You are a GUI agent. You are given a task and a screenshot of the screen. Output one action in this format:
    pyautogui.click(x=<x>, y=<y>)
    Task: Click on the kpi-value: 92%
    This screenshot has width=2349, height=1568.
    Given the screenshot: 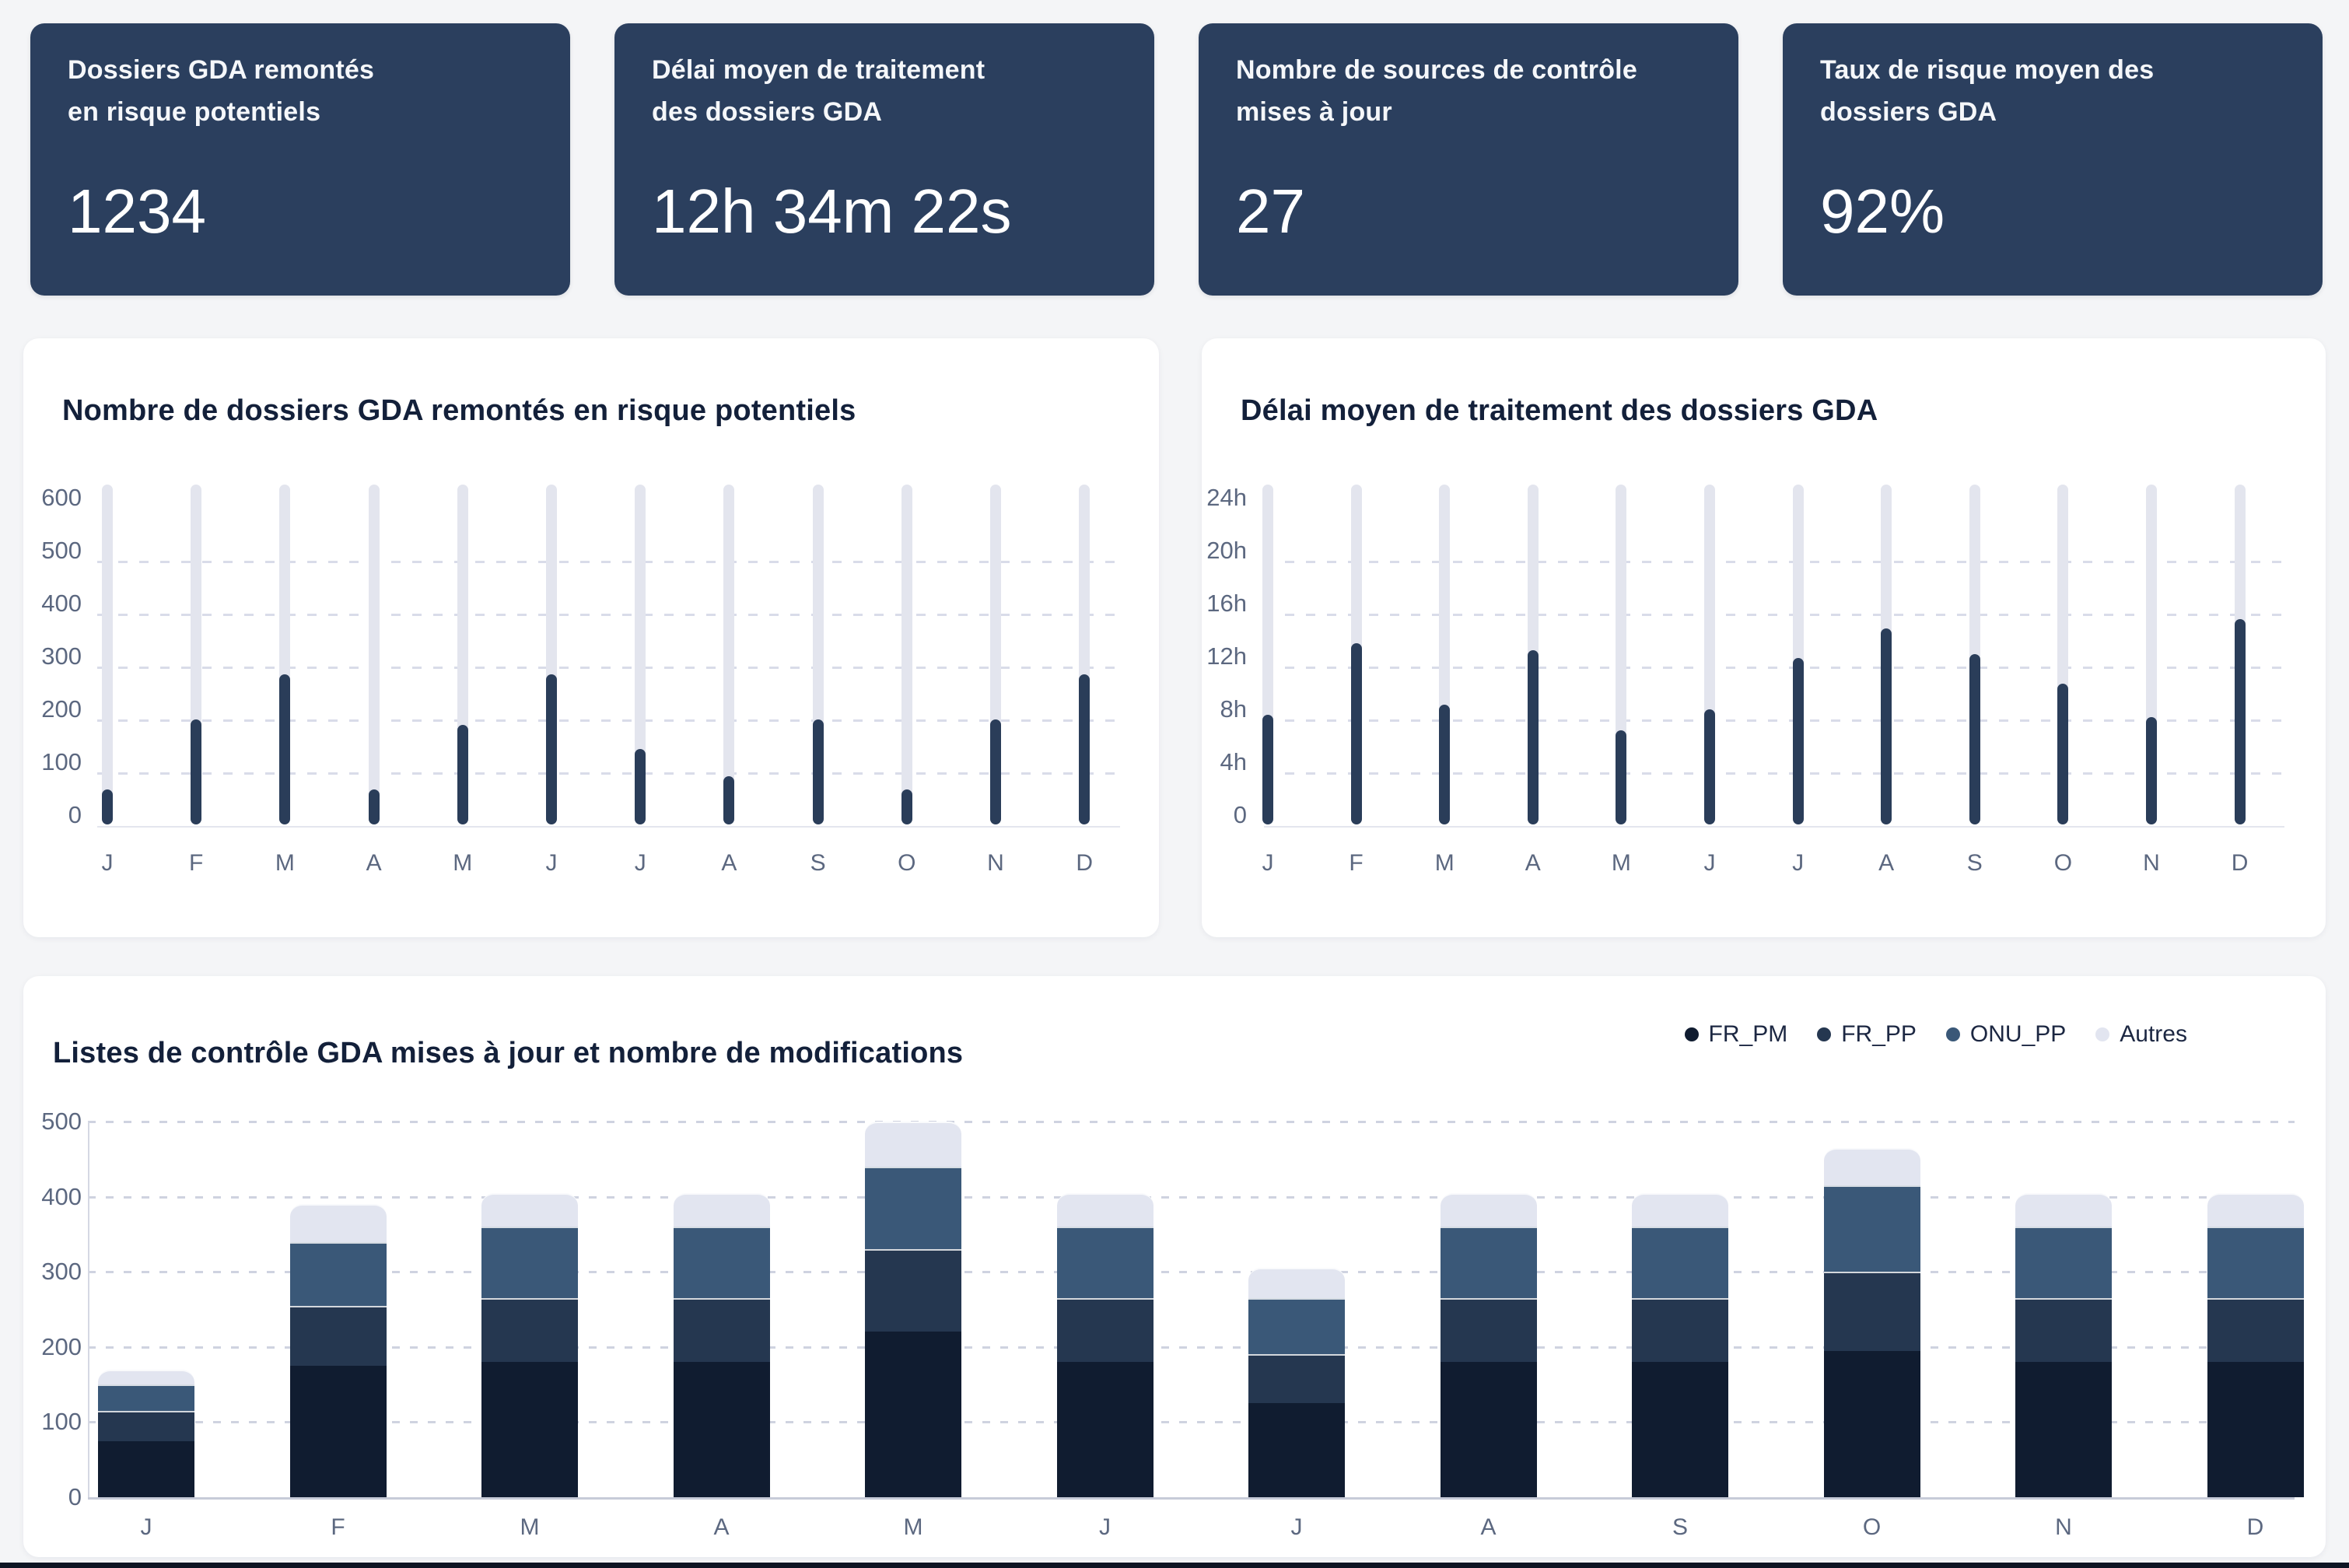 What is the action you would take?
    pyautogui.click(x=1882, y=212)
    